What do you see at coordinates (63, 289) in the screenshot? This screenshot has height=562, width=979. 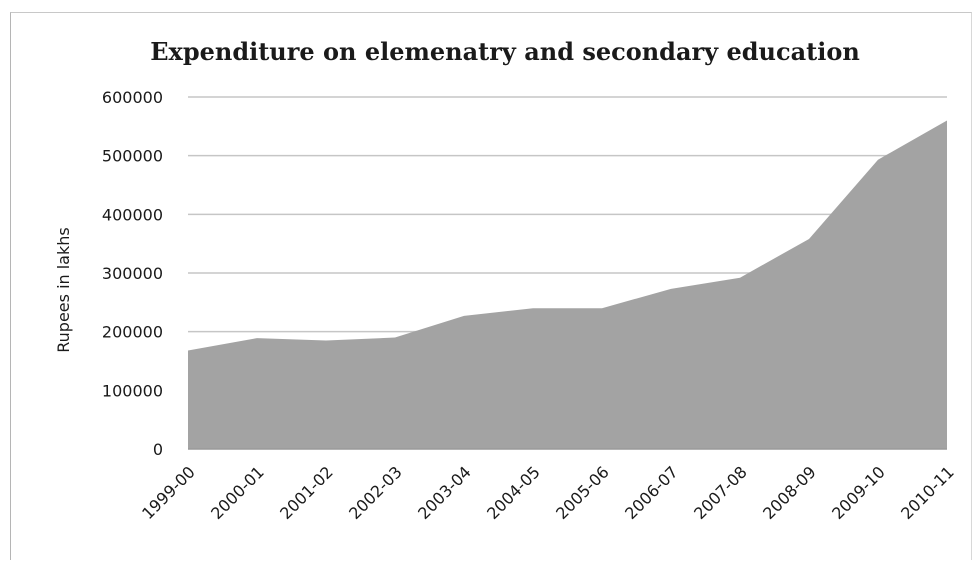 I see `y-axis-label: Rupees in lakhs` at bounding box center [63, 289].